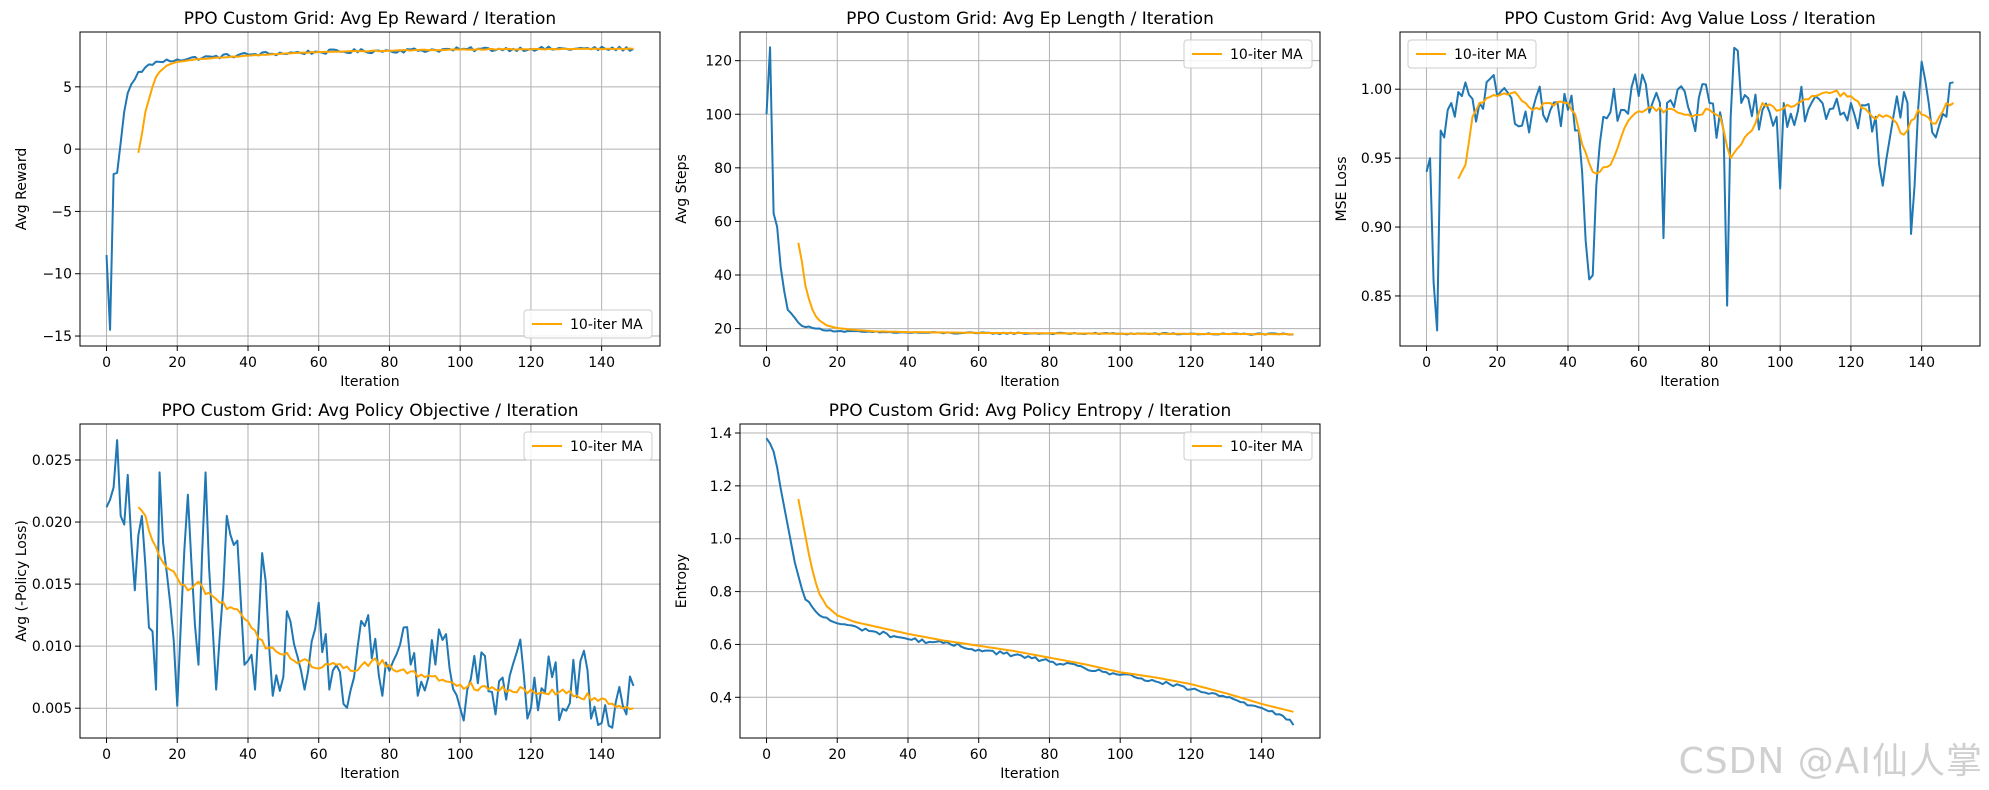 Image resolution: width=1989 pixels, height=790 pixels. Describe the element at coordinates (682, 581) in the screenshot. I see `y-axis-label: Entropy` at that location.